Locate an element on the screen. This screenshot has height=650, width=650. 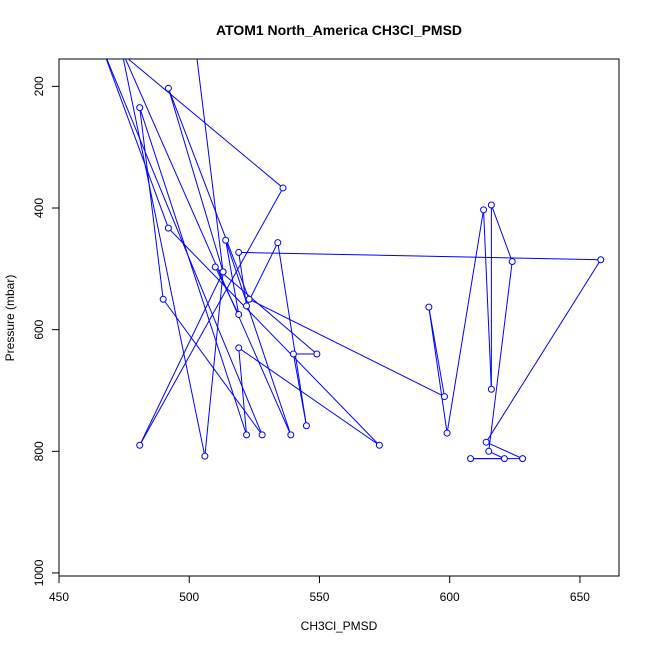
x-axis: 450 500 550 600 650 is located at coordinates (319, 590).